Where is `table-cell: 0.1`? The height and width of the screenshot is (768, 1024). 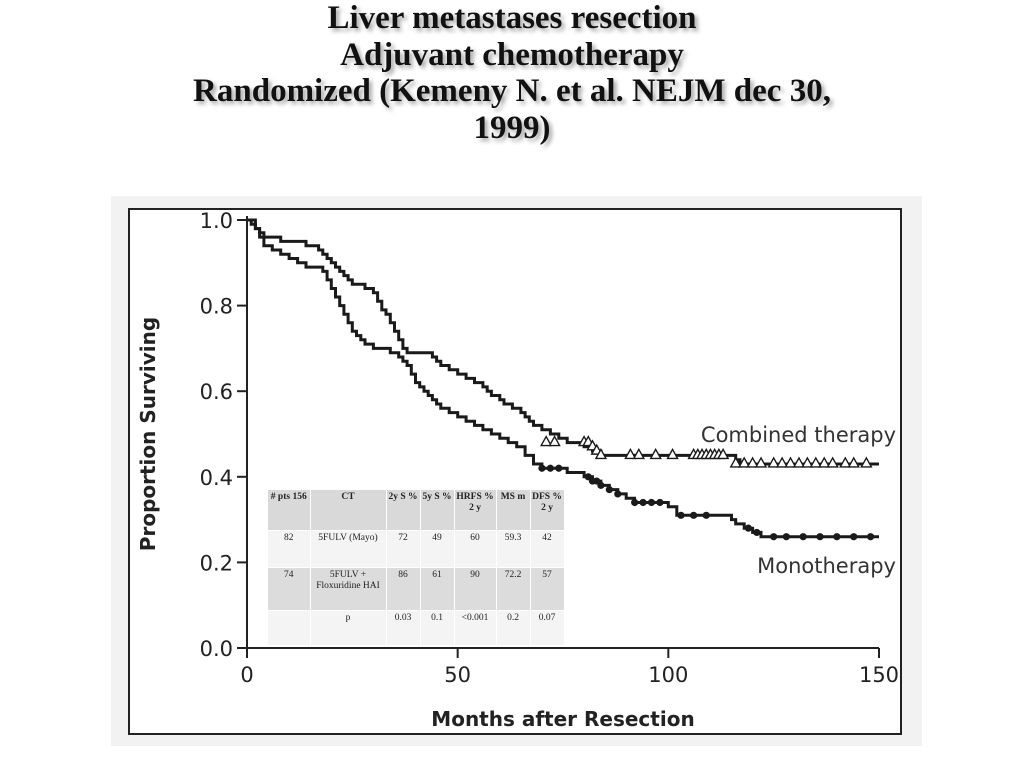 table-cell: 0.1 is located at coordinates (437, 628).